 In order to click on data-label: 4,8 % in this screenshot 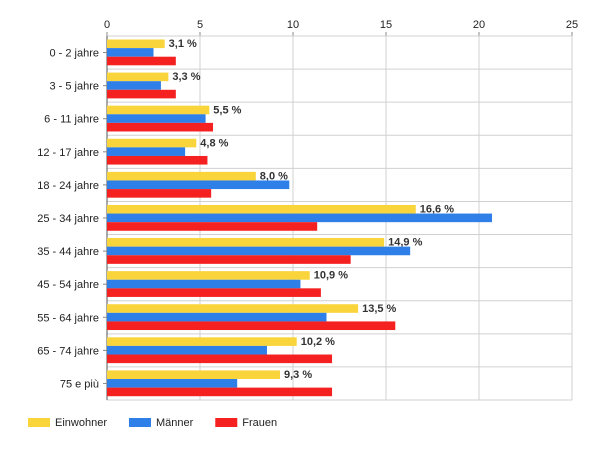, I will do `click(214, 143)`.